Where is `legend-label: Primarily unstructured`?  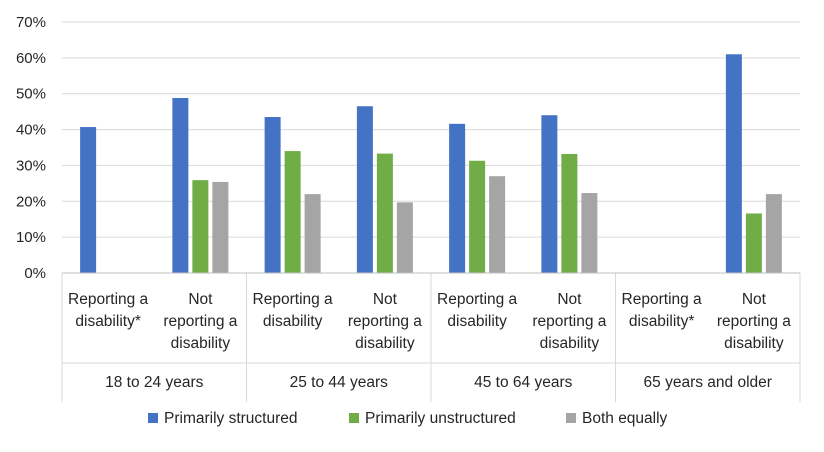
legend-label: Primarily unstructured is located at coordinates (440, 418).